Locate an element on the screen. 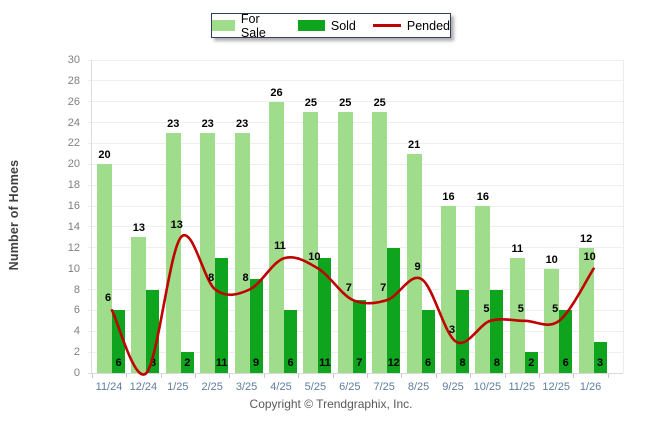 The image size is (646, 434). pended-value-label: 13 is located at coordinates (176, 225).